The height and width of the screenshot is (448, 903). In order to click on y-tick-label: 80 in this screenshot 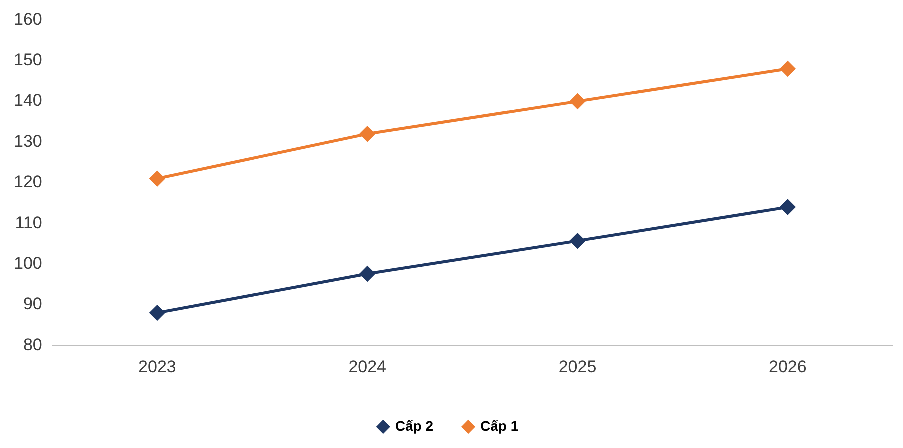, I will do `click(32, 344)`.